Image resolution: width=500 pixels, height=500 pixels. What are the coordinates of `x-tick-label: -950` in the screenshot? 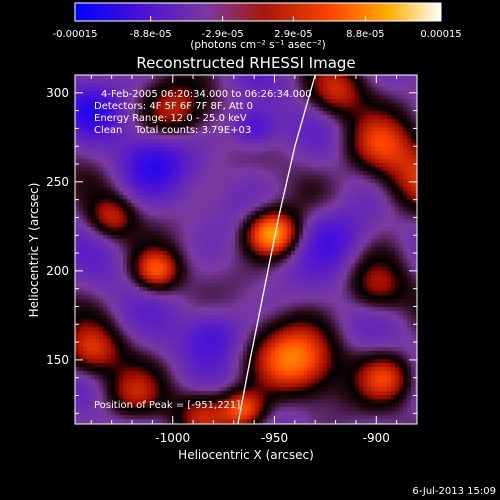 It's located at (274, 438).